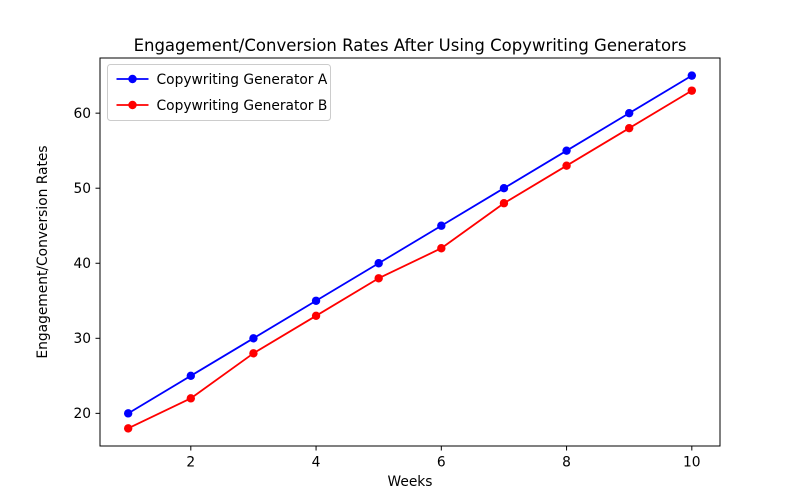 This screenshot has width=800, height=500. I want to click on legend-box, so click(219, 92).